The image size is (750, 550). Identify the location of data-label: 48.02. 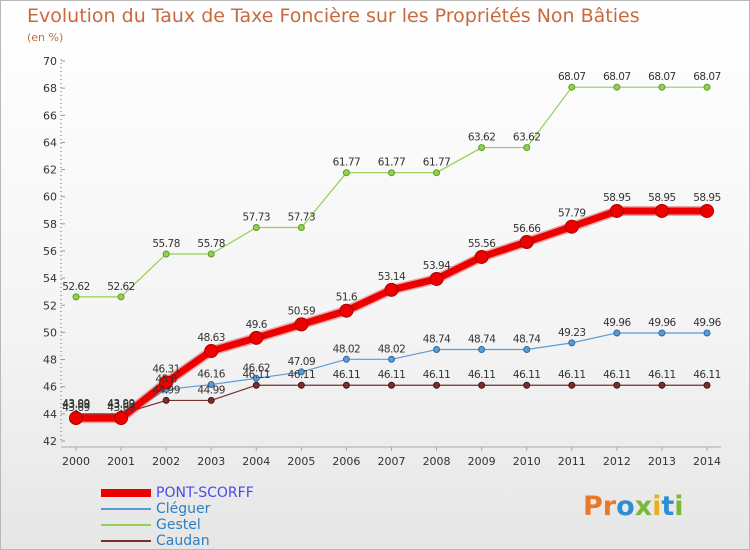
(347, 349).